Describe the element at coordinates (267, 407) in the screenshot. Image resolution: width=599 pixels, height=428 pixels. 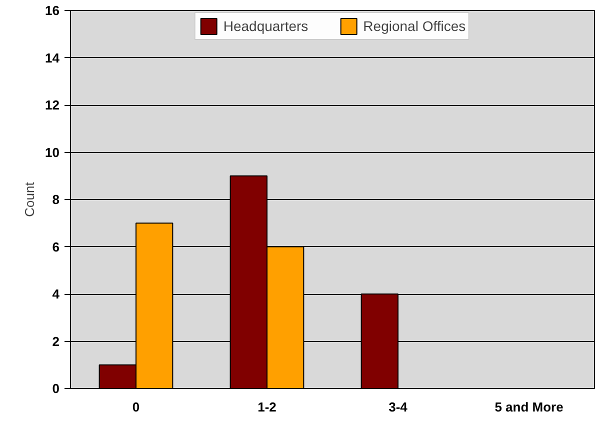
I see `x-tick-label: 1-2` at that location.